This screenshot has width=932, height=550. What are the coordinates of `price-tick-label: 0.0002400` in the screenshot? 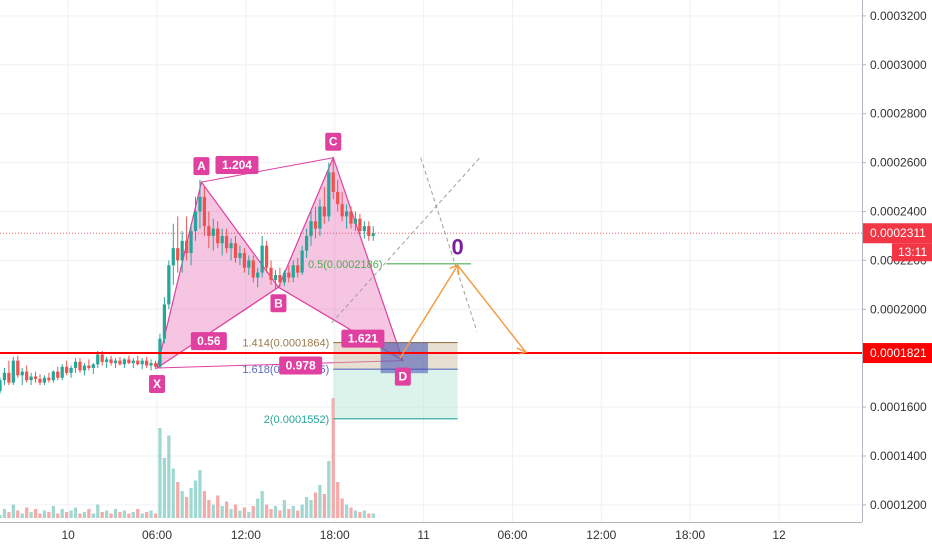 It's located at (898, 211).